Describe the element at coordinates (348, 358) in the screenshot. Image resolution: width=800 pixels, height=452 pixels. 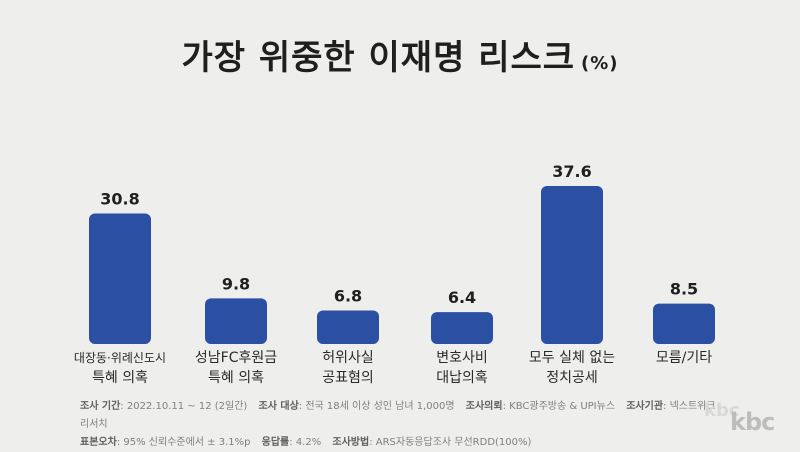
I see `category-label: 허위사실` at that location.